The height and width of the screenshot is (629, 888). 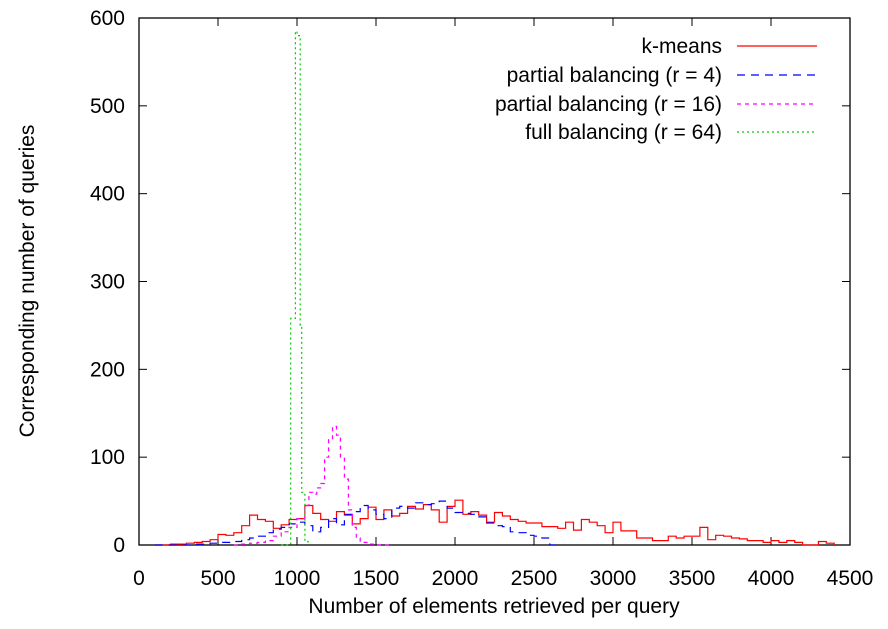 I want to click on y-tick-label: 0, so click(x=119, y=545).